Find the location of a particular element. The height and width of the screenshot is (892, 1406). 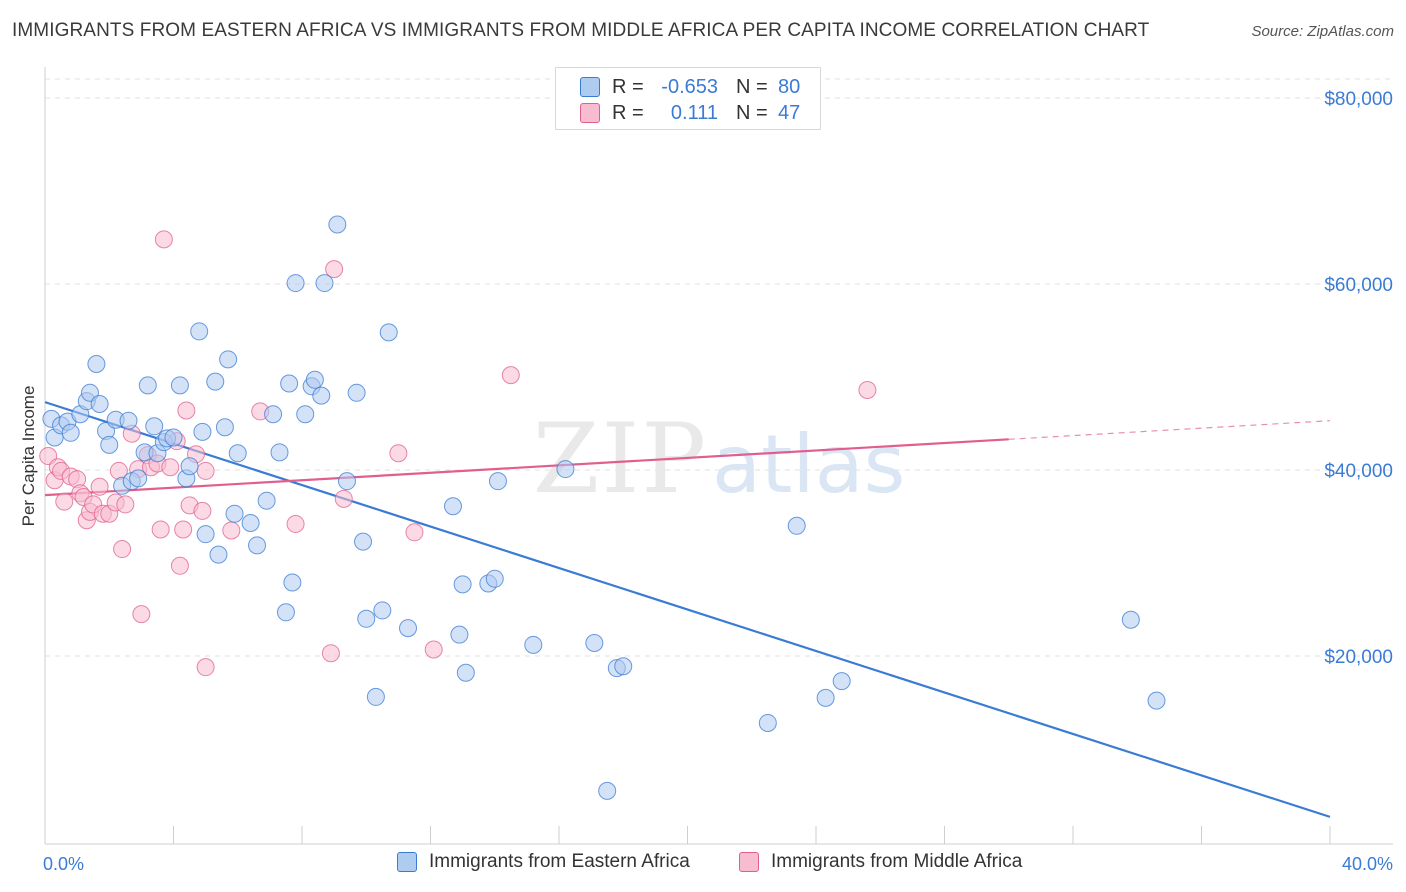

legend-n-value: 47 is located at coordinates (789, 112).